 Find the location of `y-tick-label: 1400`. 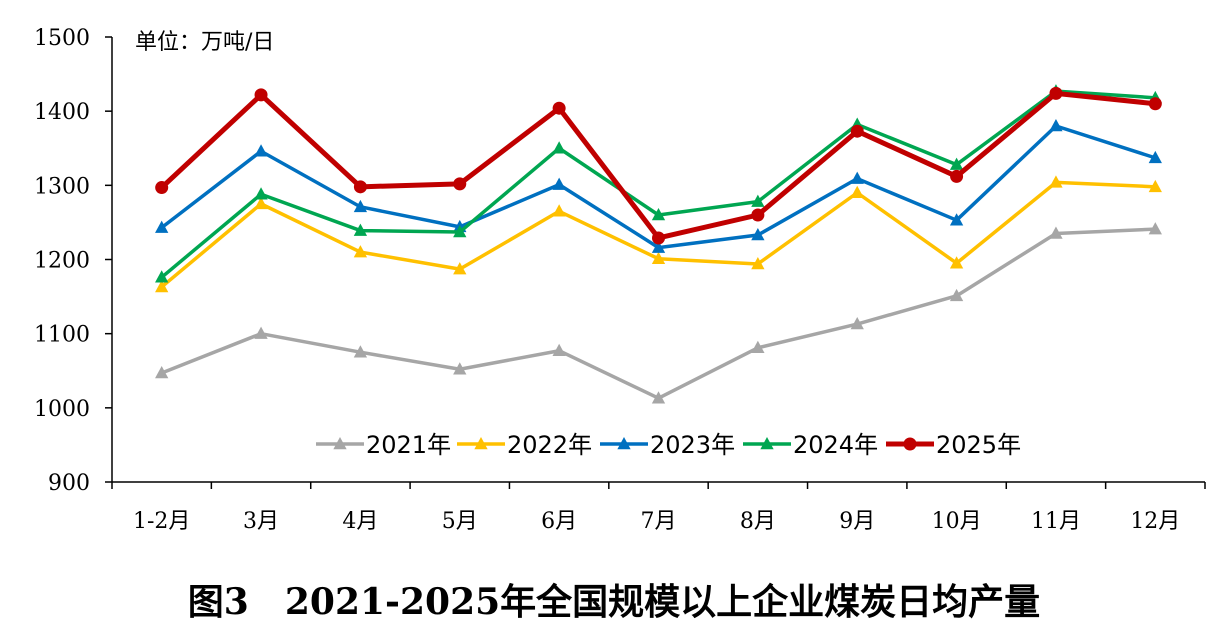

y-tick-label: 1400 is located at coordinates (62, 112).